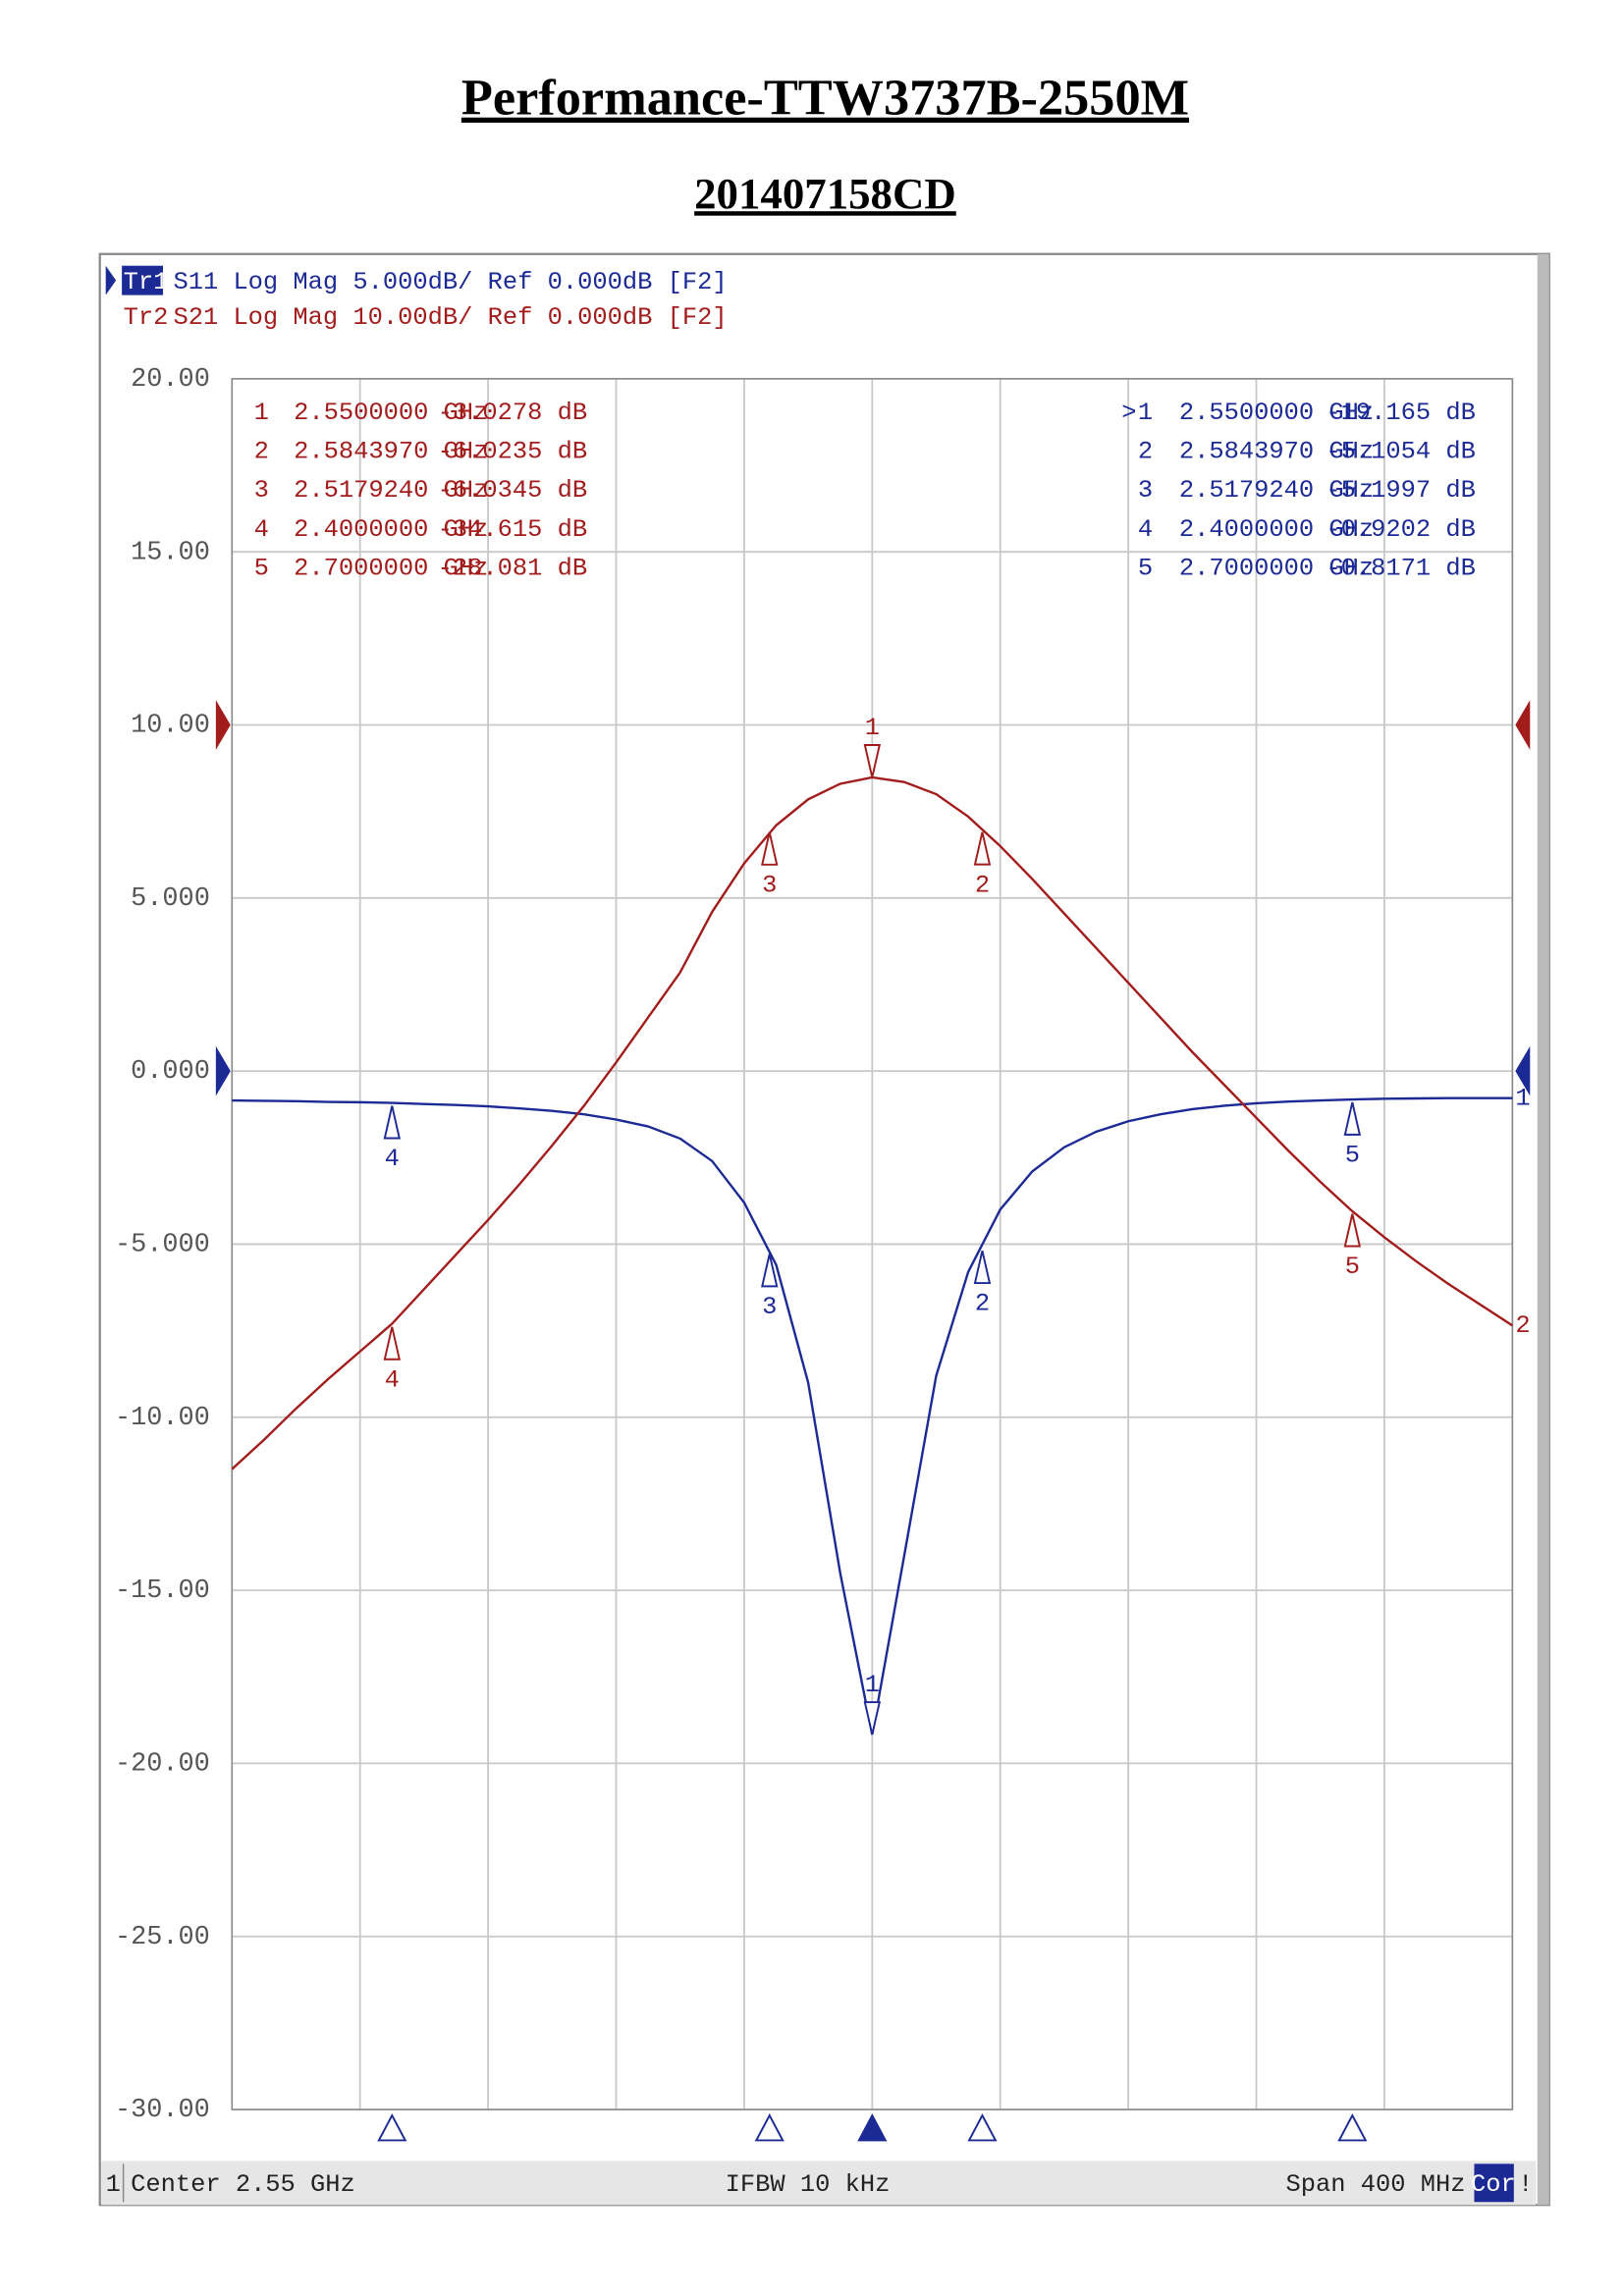  What do you see at coordinates (1522, 1326) in the screenshot?
I see `trace-end-label: 2` at bounding box center [1522, 1326].